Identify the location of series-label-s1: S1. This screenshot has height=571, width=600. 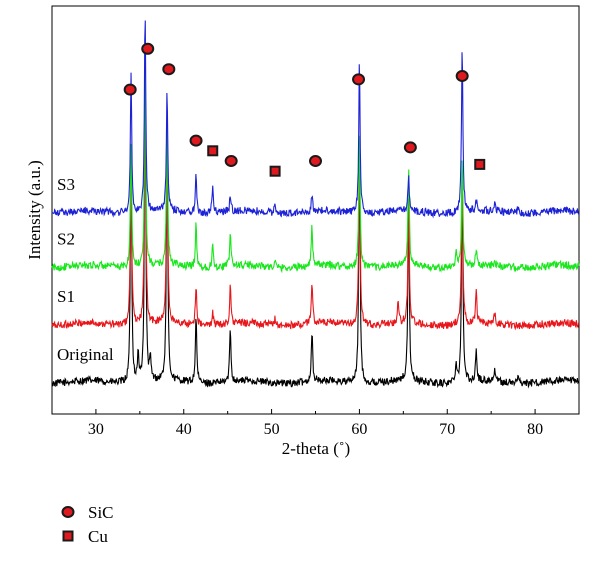
(66, 296).